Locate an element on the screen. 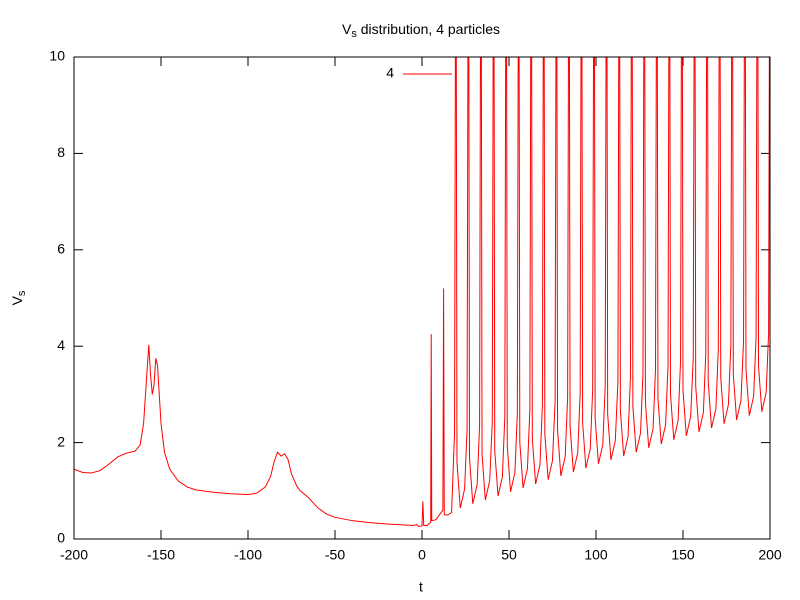  x-tick-label: 0 is located at coordinates (422, 555).